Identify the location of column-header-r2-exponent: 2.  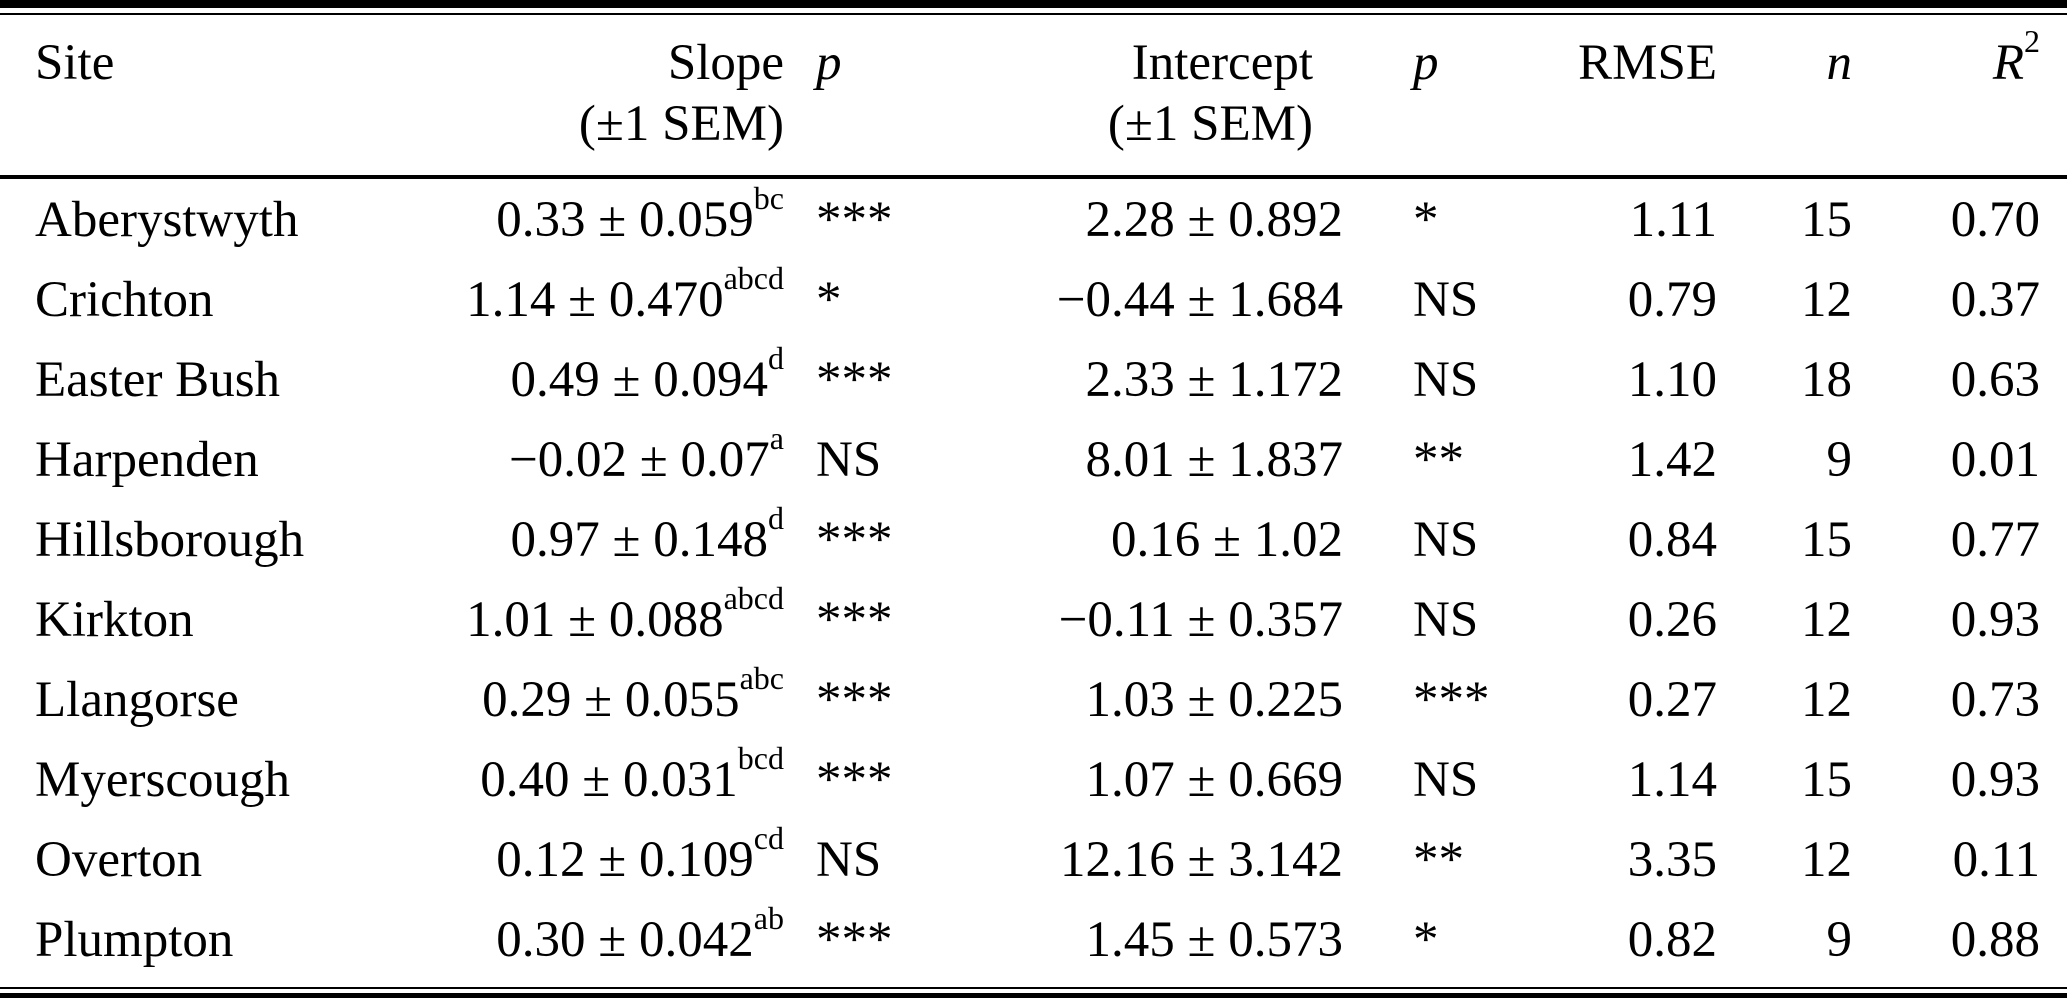
(2032, 41).